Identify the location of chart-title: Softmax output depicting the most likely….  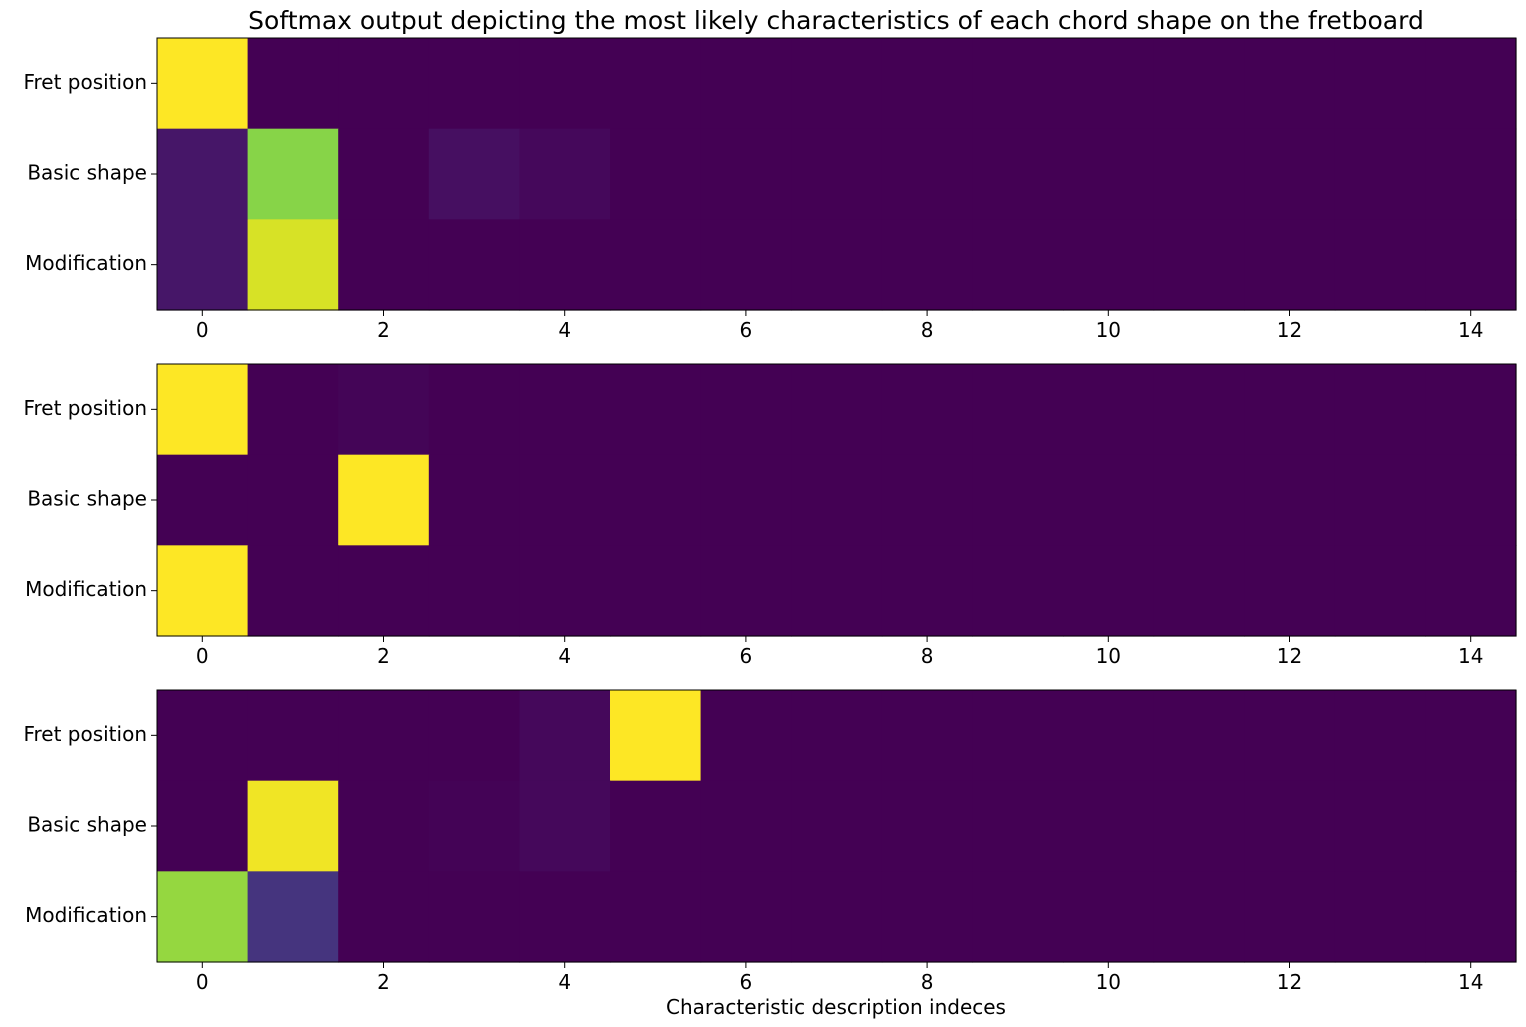
(836, 20).